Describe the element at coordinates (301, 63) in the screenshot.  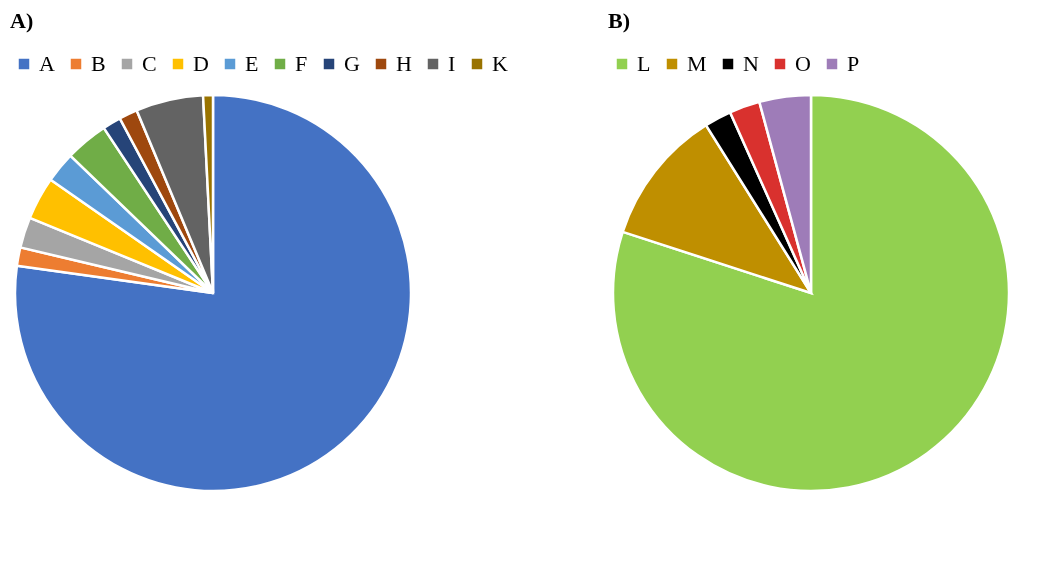
I see `legend-label: F` at that location.